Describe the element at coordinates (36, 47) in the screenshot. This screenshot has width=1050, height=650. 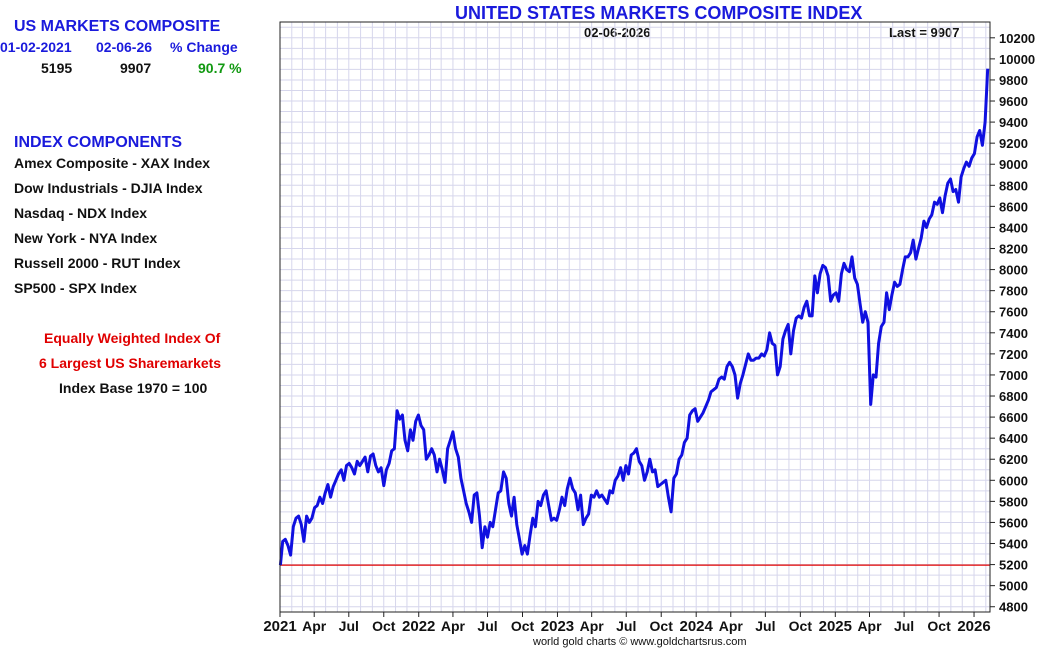
I see `summary-start-date: 01-02-2021` at that location.